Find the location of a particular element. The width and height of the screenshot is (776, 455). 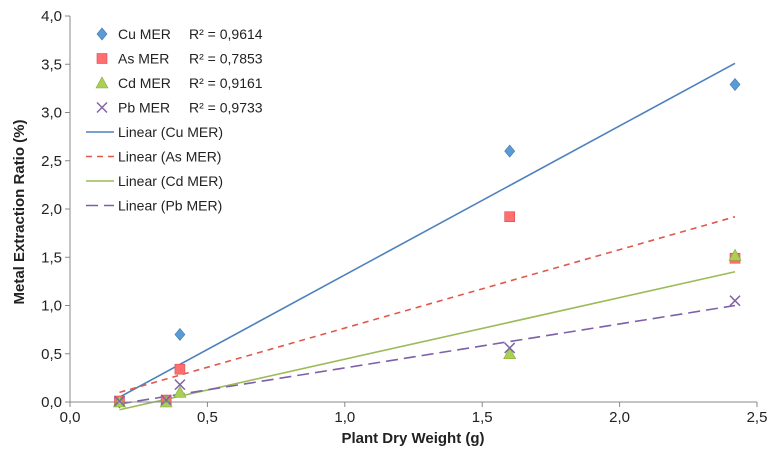

x-tick-label: 0,5 is located at coordinates (207, 417).